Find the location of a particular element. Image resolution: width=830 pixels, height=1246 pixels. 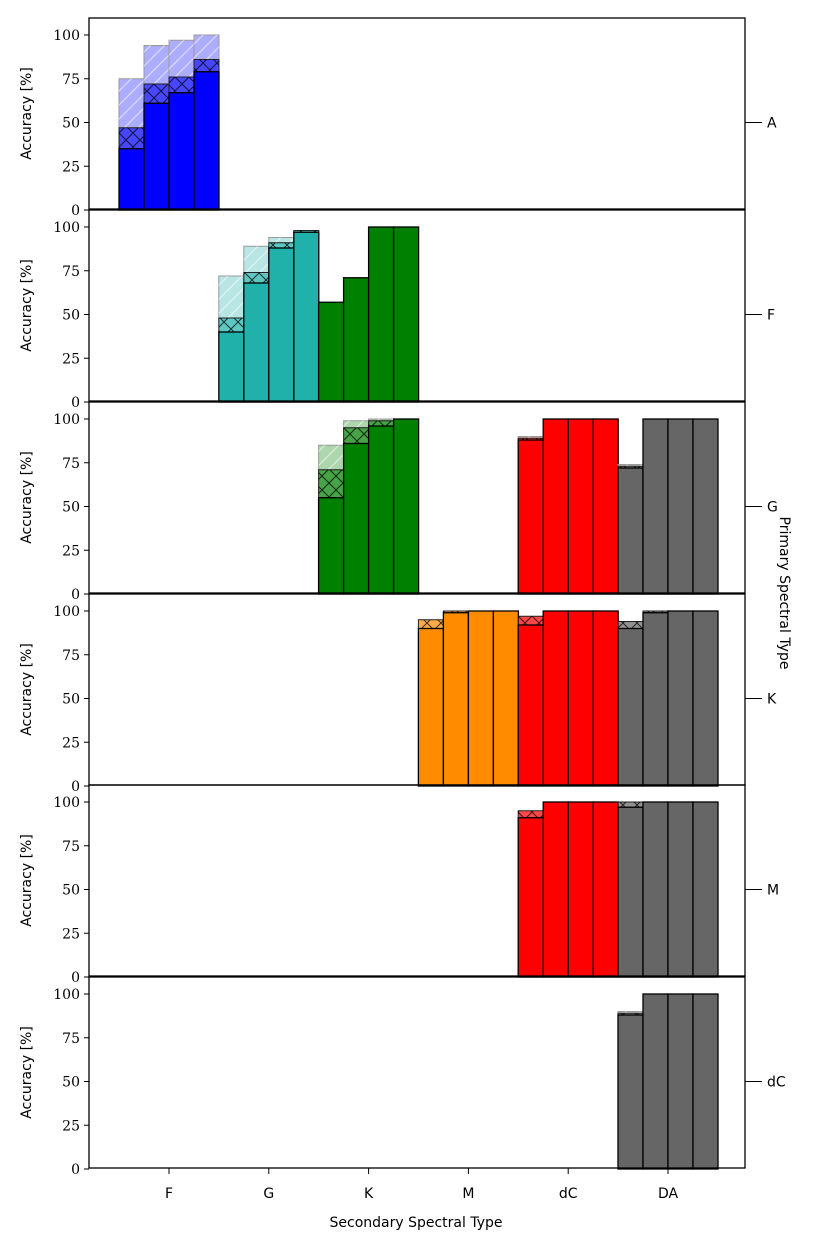

x-tick-label-K: K is located at coordinates (369, 1194).